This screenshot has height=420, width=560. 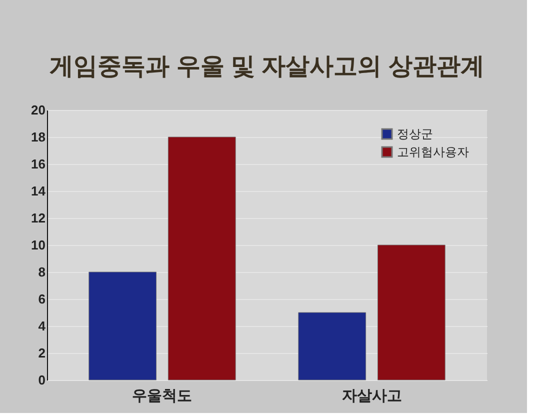 I want to click on y-tick-label: 14, so click(x=38, y=191).